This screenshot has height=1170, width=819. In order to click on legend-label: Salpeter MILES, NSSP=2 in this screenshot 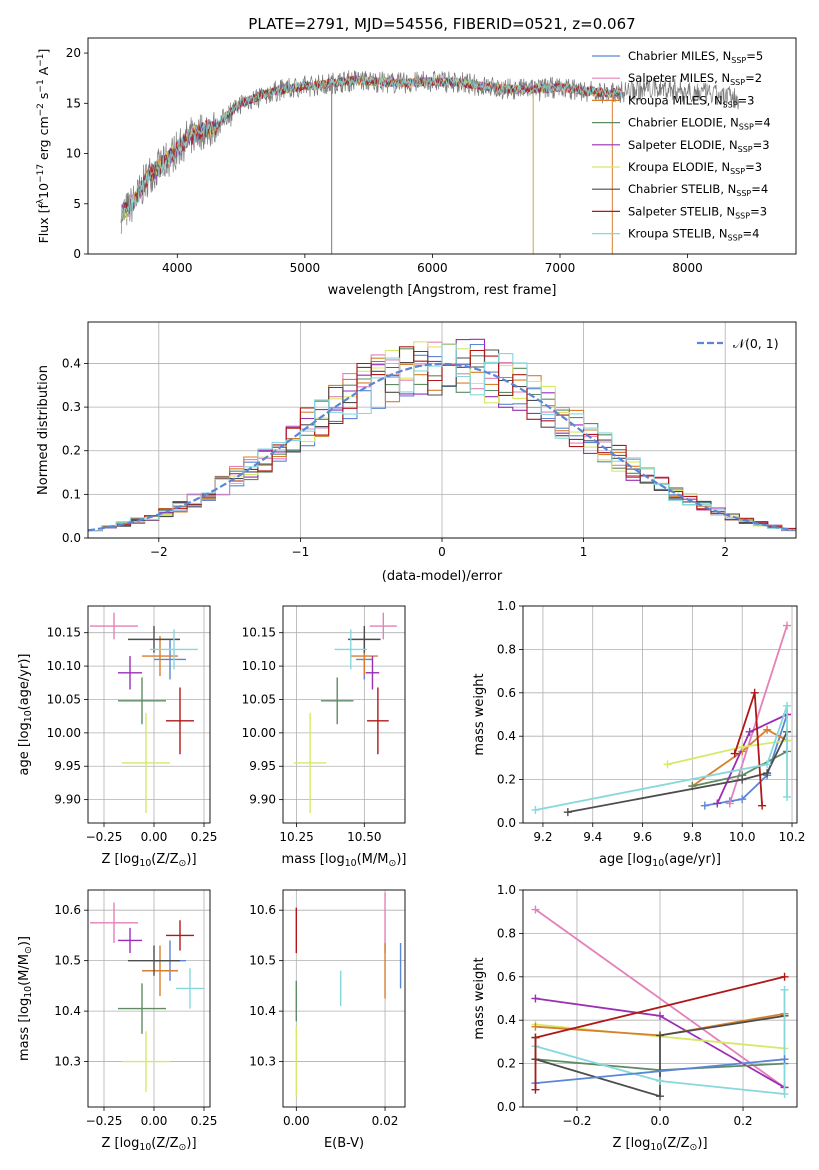, I will do `click(695, 79)`.